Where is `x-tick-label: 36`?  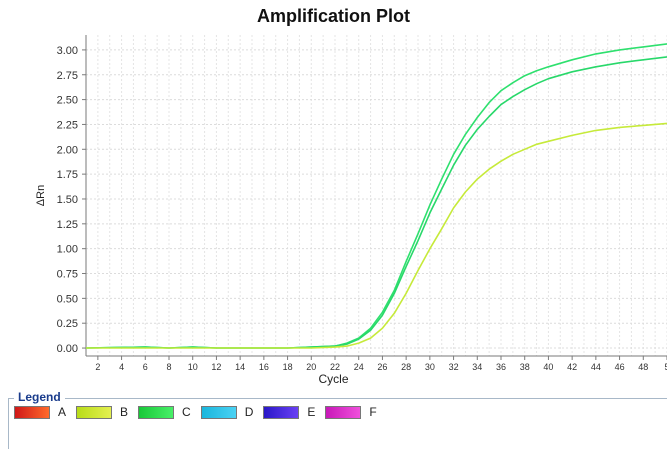 x-tick-label: 36 is located at coordinates (501, 367).